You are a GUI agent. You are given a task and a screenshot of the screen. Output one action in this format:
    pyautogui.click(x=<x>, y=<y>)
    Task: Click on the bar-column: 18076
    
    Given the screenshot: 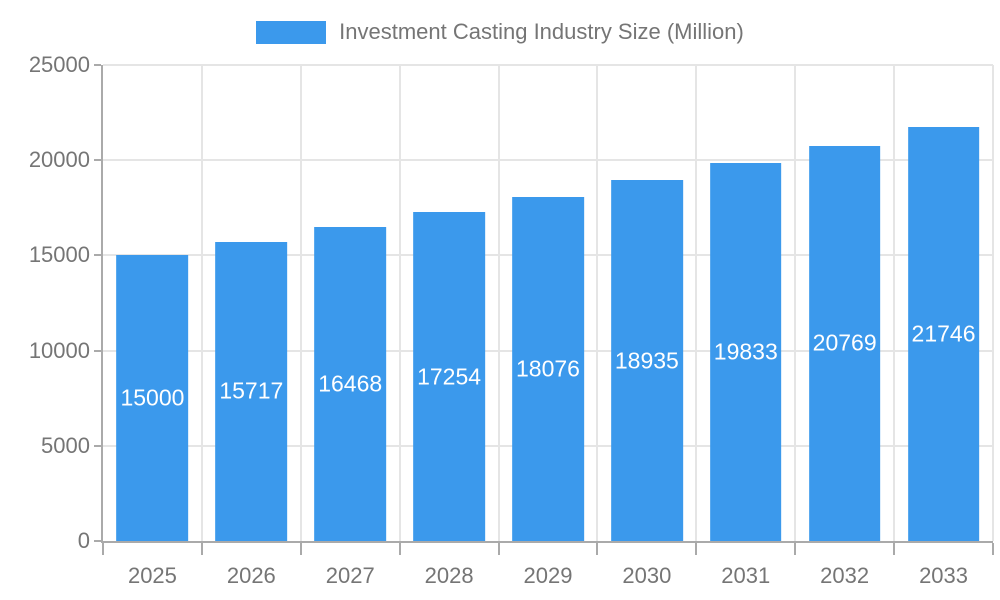 What is the action you would take?
    pyautogui.click(x=548, y=303)
    